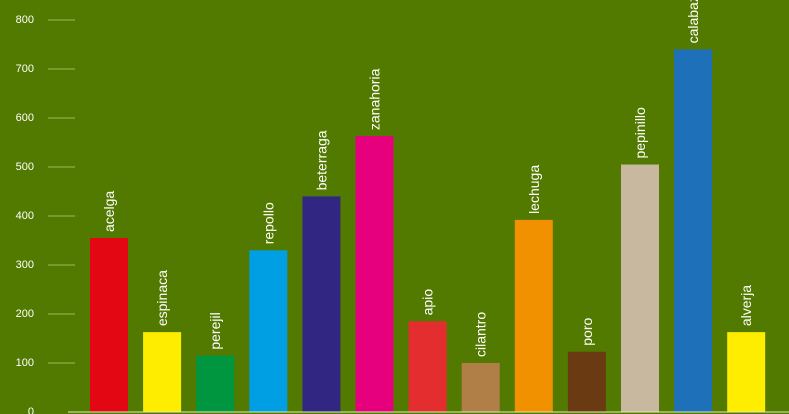 Image resolution: width=789 pixels, height=414 pixels. I want to click on bar-acelga, so click(109, 325).